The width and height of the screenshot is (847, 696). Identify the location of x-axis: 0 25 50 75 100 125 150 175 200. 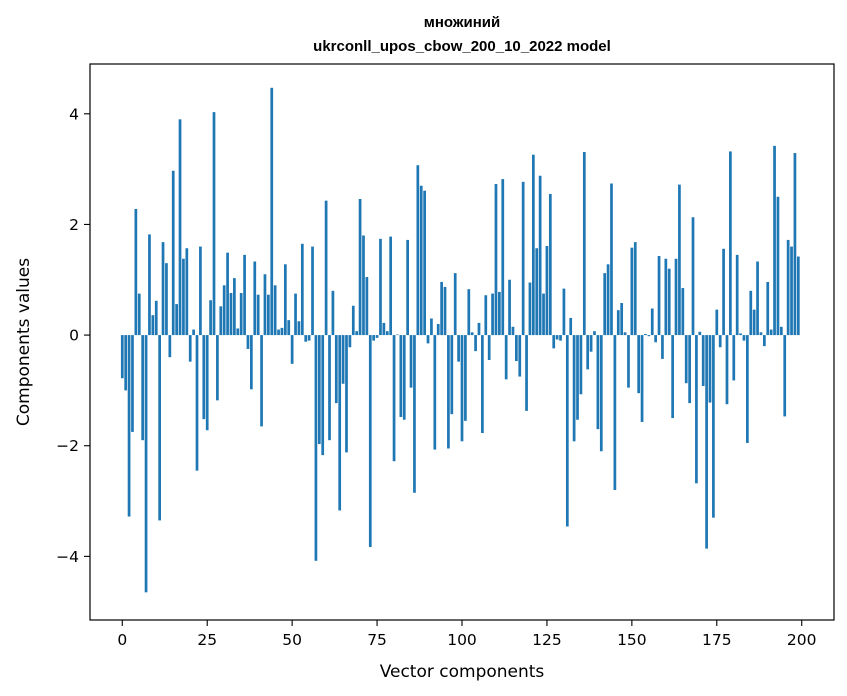
(467, 634).